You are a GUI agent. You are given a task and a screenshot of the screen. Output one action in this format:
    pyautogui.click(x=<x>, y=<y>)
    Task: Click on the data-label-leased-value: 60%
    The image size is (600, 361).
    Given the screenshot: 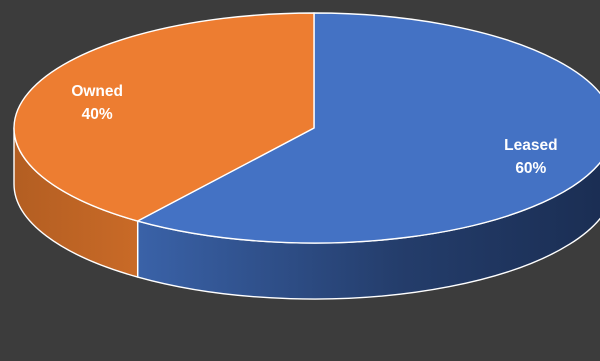 What is the action you would take?
    pyautogui.click(x=530, y=168)
    